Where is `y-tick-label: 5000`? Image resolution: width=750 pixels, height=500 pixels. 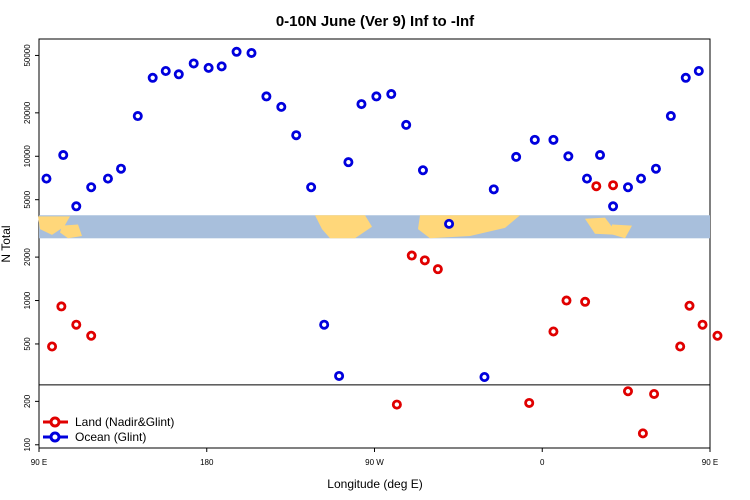 y-tick-label: 5000 is located at coordinates (27, 199).